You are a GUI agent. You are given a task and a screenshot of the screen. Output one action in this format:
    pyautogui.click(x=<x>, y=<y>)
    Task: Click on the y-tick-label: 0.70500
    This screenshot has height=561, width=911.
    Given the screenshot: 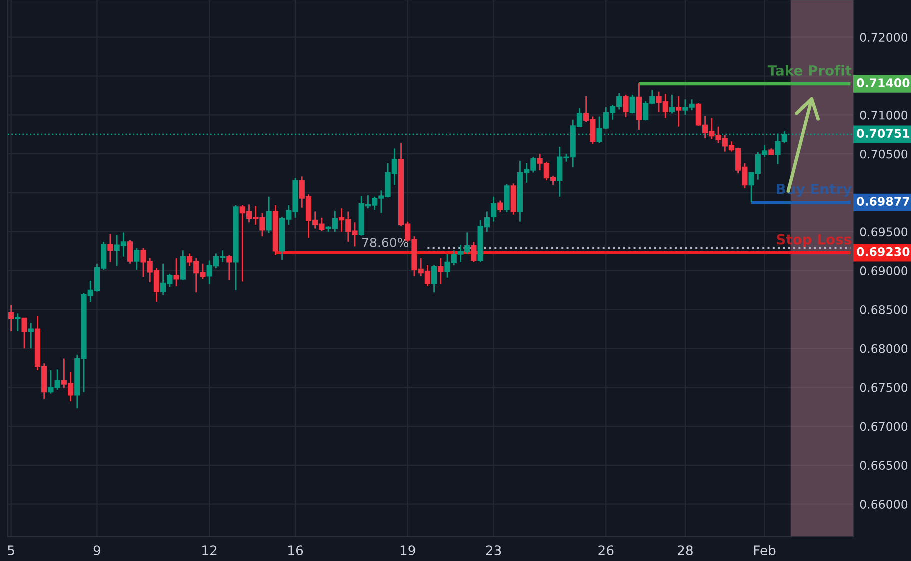 What is the action you would take?
    pyautogui.click(x=884, y=154)
    